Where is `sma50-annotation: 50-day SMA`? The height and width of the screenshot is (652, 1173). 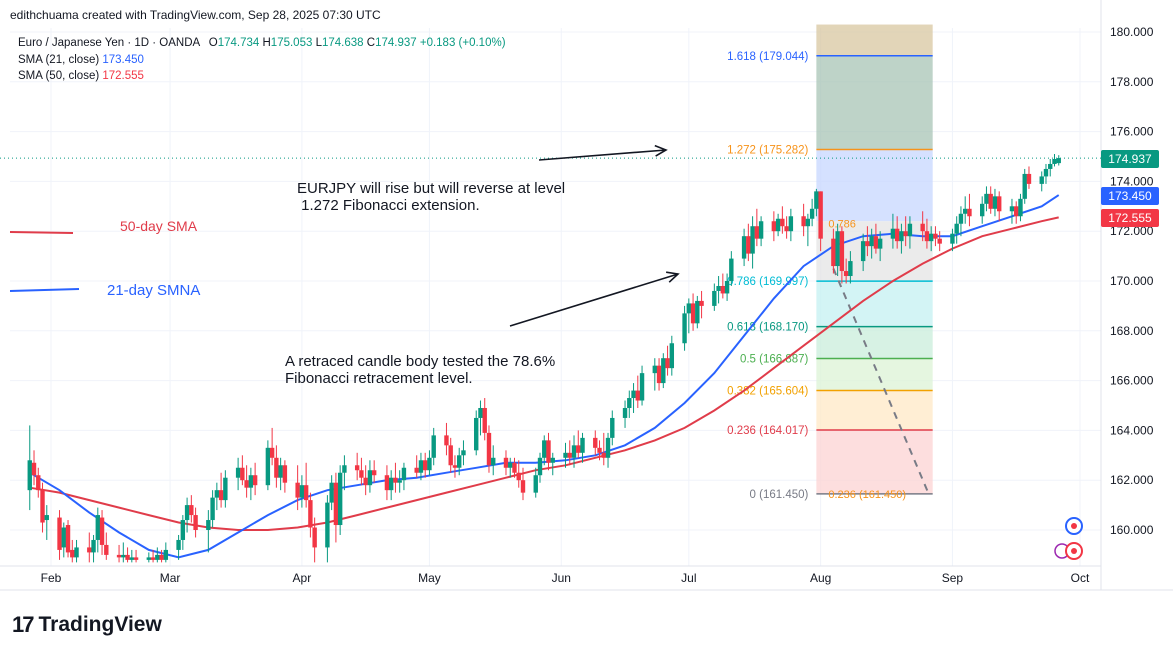 sma50-annotation: 50-day SMA is located at coordinates (159, 226).